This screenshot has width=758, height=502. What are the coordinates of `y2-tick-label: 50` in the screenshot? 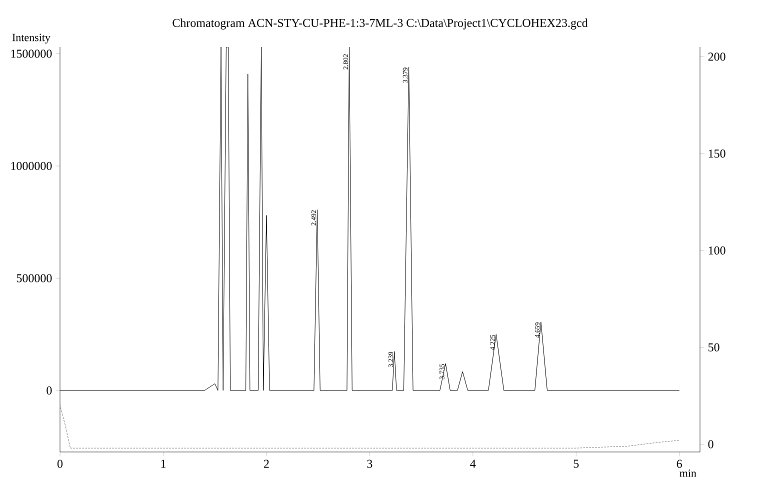 It's located at (714, 347).